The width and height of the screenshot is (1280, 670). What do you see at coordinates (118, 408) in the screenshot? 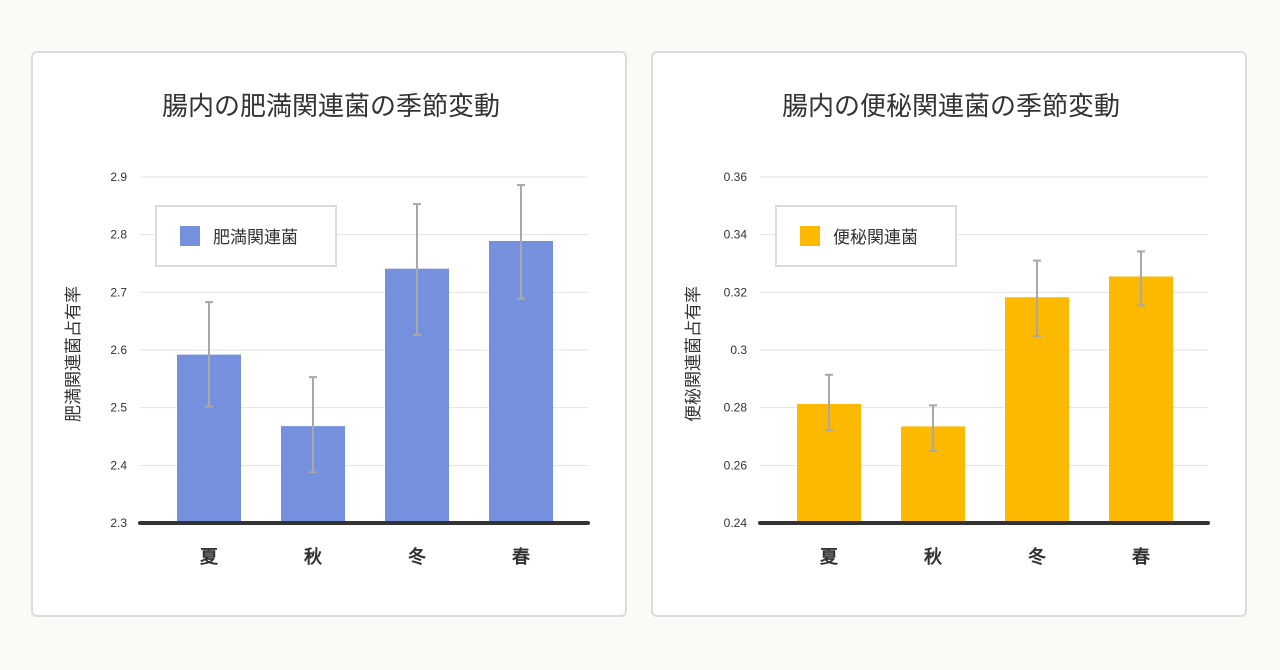
I see `y-tick-label: 2.5` at bounding box center [118, 408].